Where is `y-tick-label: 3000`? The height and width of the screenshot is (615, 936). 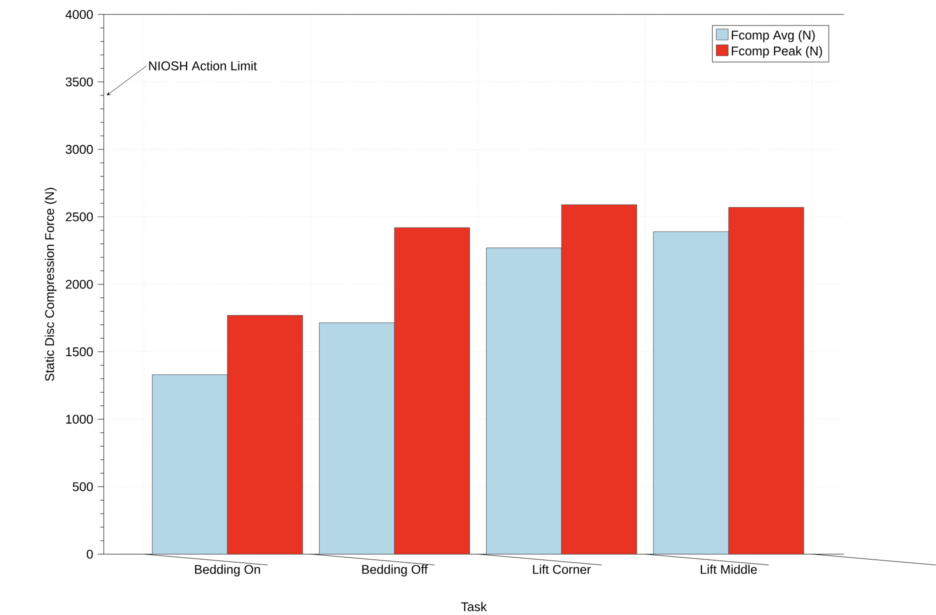 y-tick-label: 3000 is located at coordinates (79, 149).